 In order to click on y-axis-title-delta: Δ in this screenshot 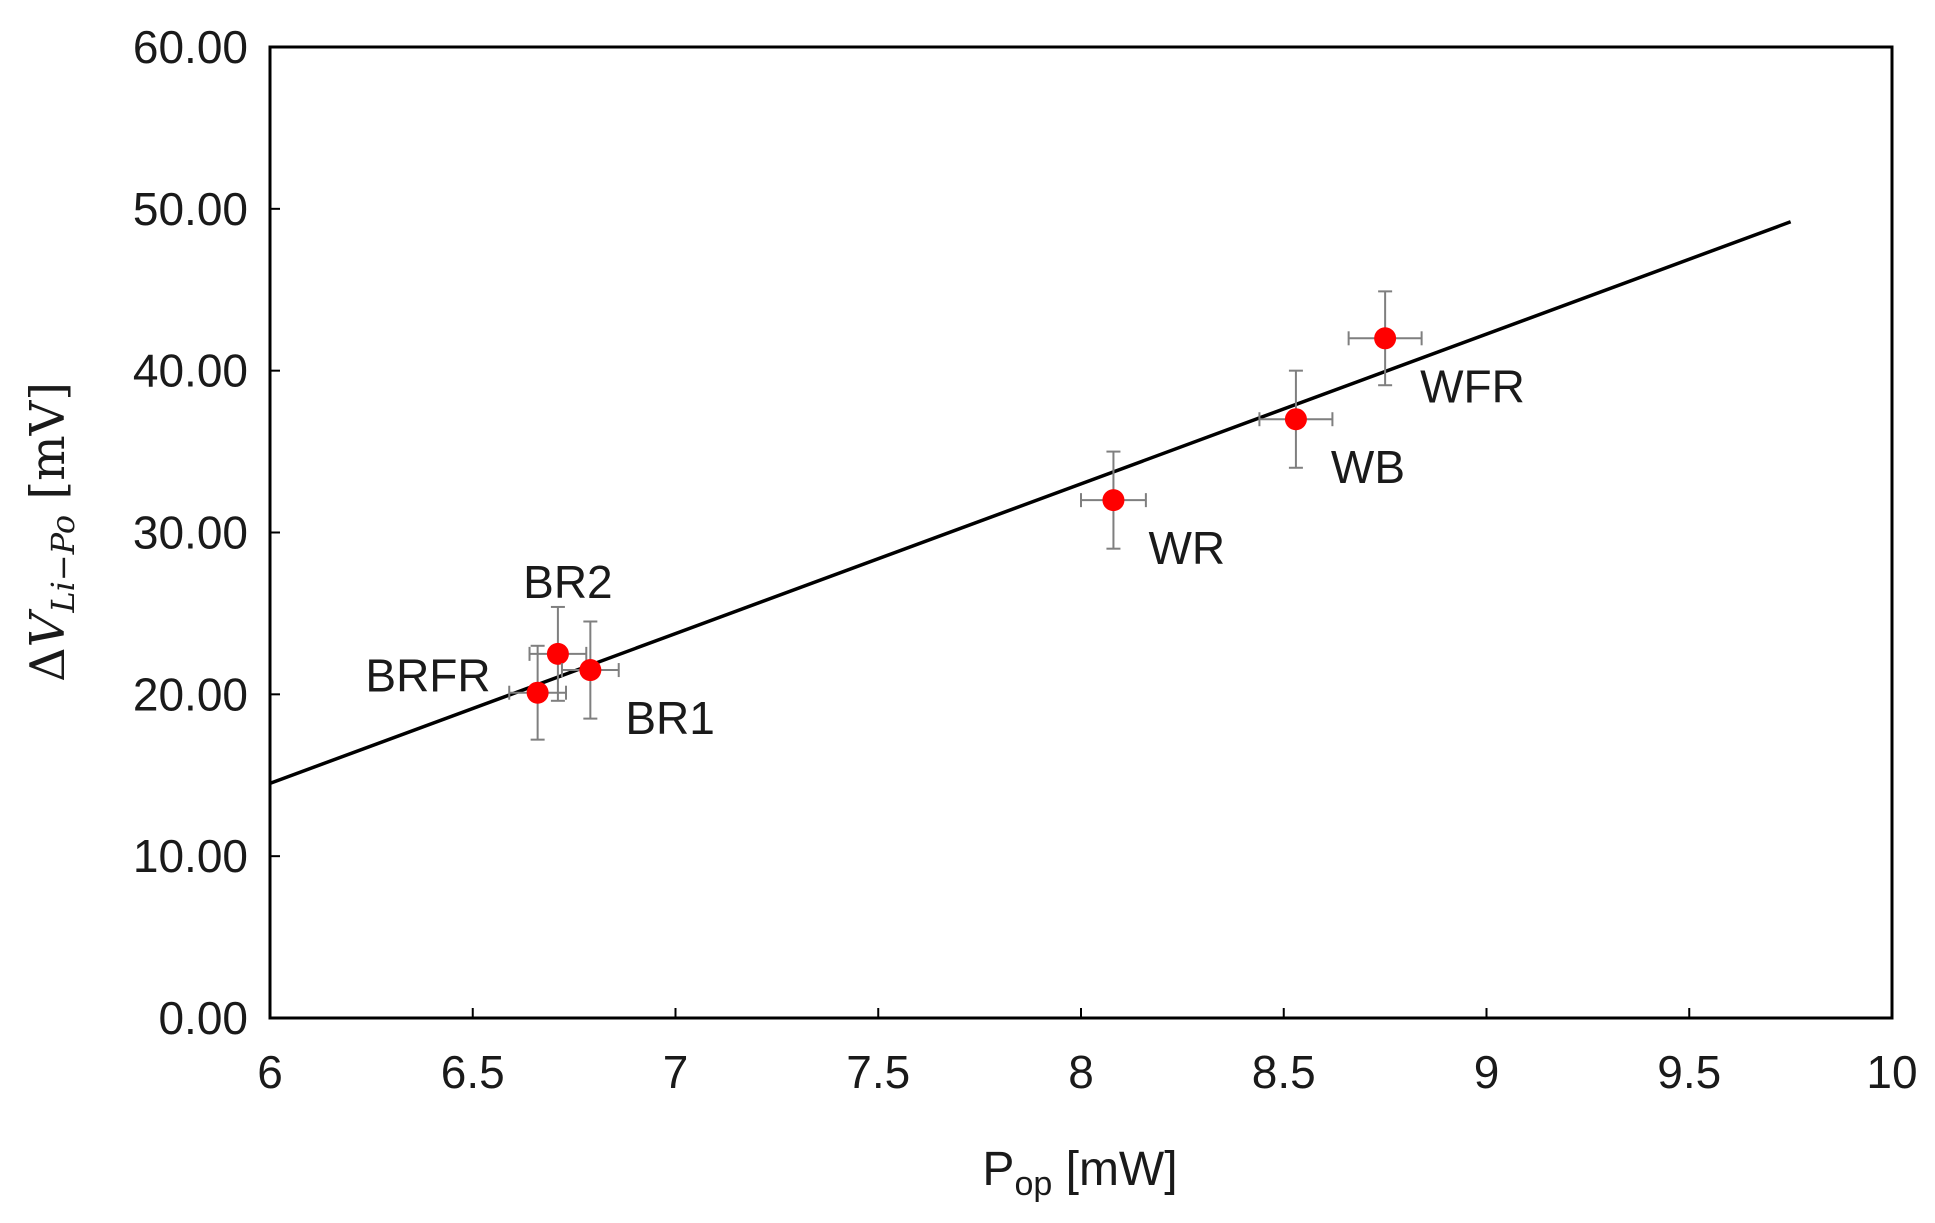, I will do `click(48, 664)`.